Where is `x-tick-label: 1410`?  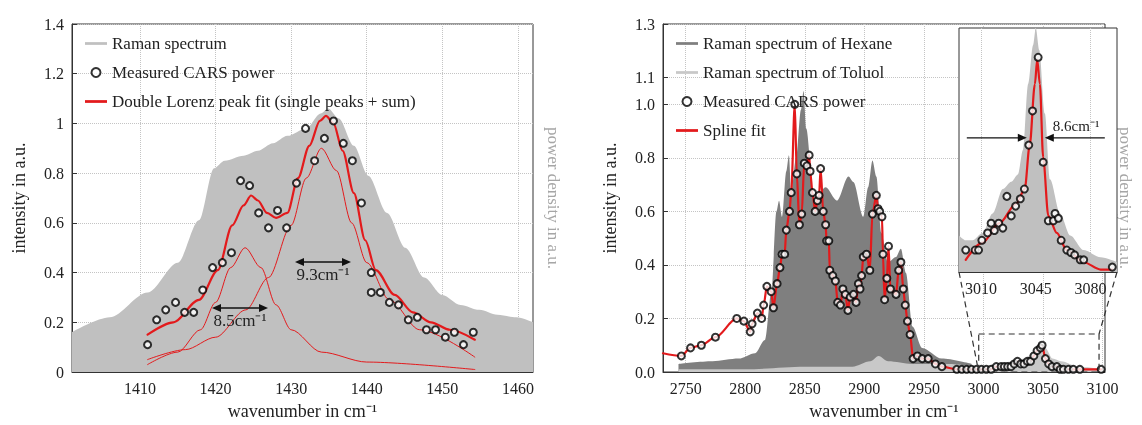
x-tick-label: 1410 is located at coordinates (140, 388).